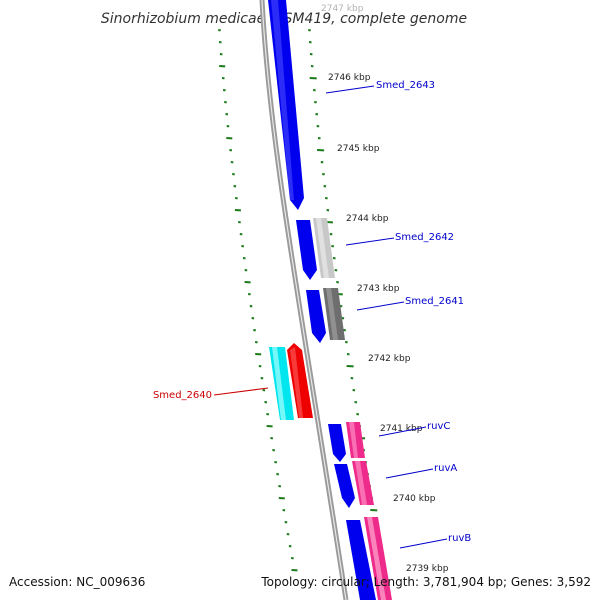 The image size is (600, 600). I want to click on gene-label-ruva: ruvA, so click(445, 468).